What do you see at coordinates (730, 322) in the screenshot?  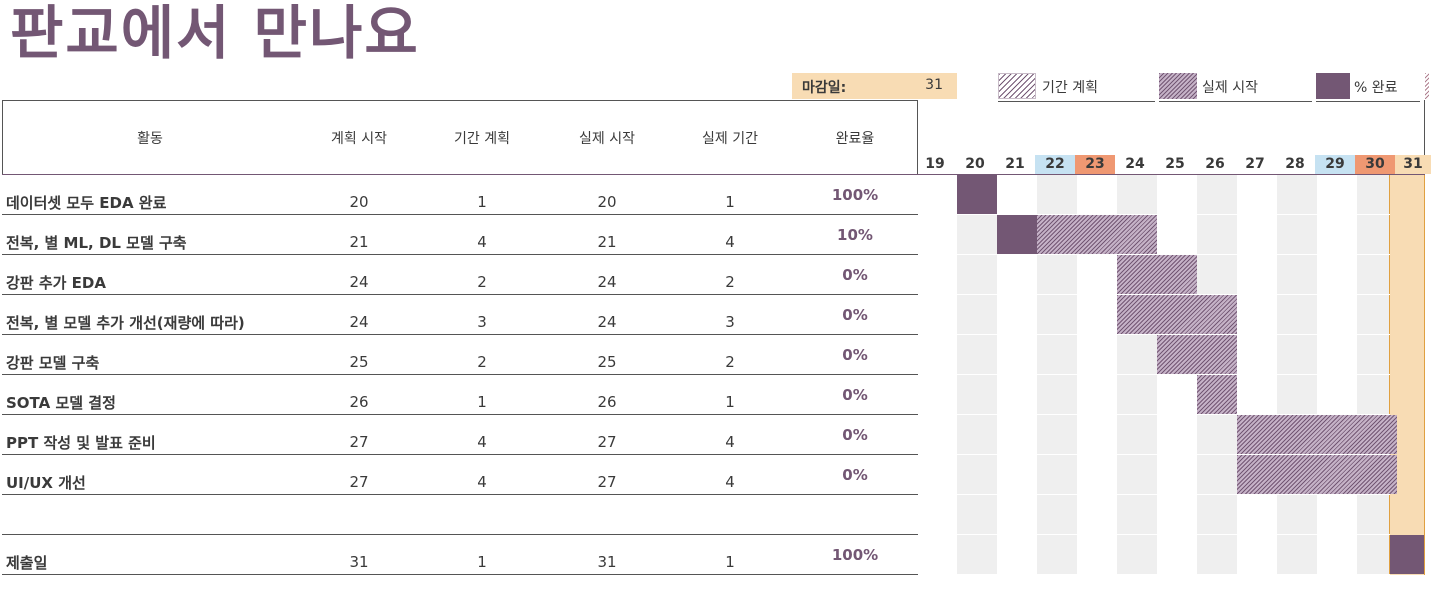 I see `actual-duration-cell: 3` at bounding box center [730, 322].